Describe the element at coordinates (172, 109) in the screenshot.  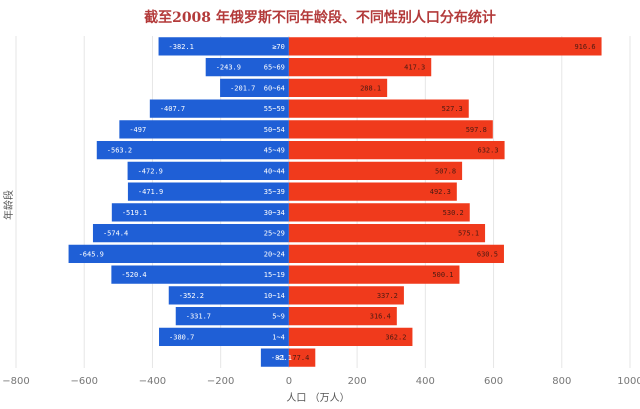
I see `bar-label-male: -407.7` at that location.